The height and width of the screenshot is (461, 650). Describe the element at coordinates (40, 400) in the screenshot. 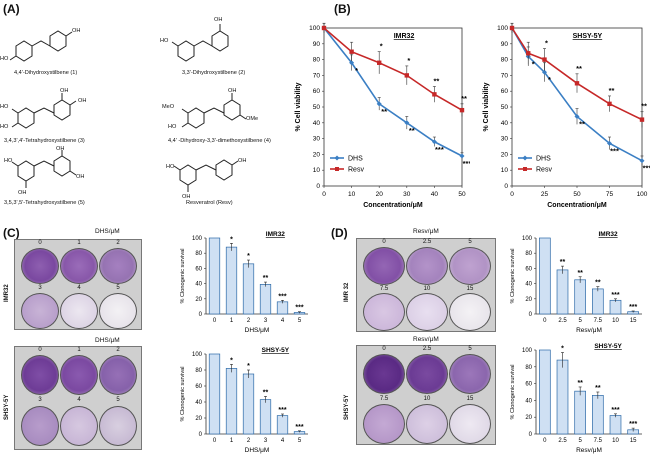

I see `dose-label: 3` at that location.